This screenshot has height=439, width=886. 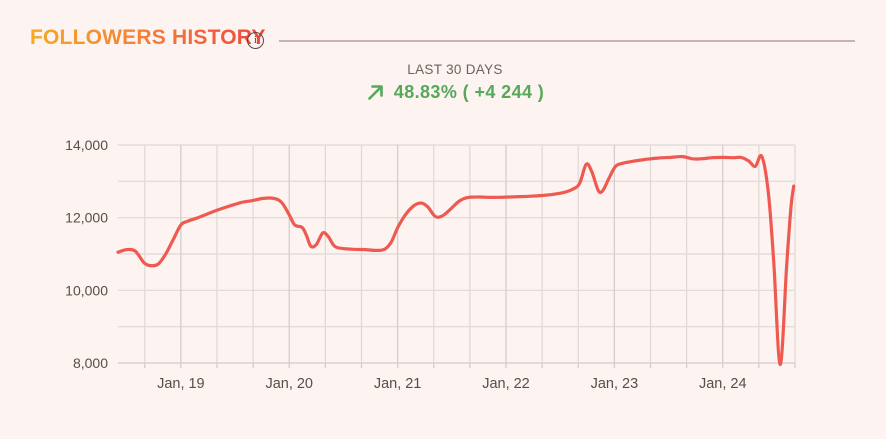 What do you see at coordinates (86, 145) in the screenshot?
I see `y-axis-label: 14,000` at bounding box center [86, 145].